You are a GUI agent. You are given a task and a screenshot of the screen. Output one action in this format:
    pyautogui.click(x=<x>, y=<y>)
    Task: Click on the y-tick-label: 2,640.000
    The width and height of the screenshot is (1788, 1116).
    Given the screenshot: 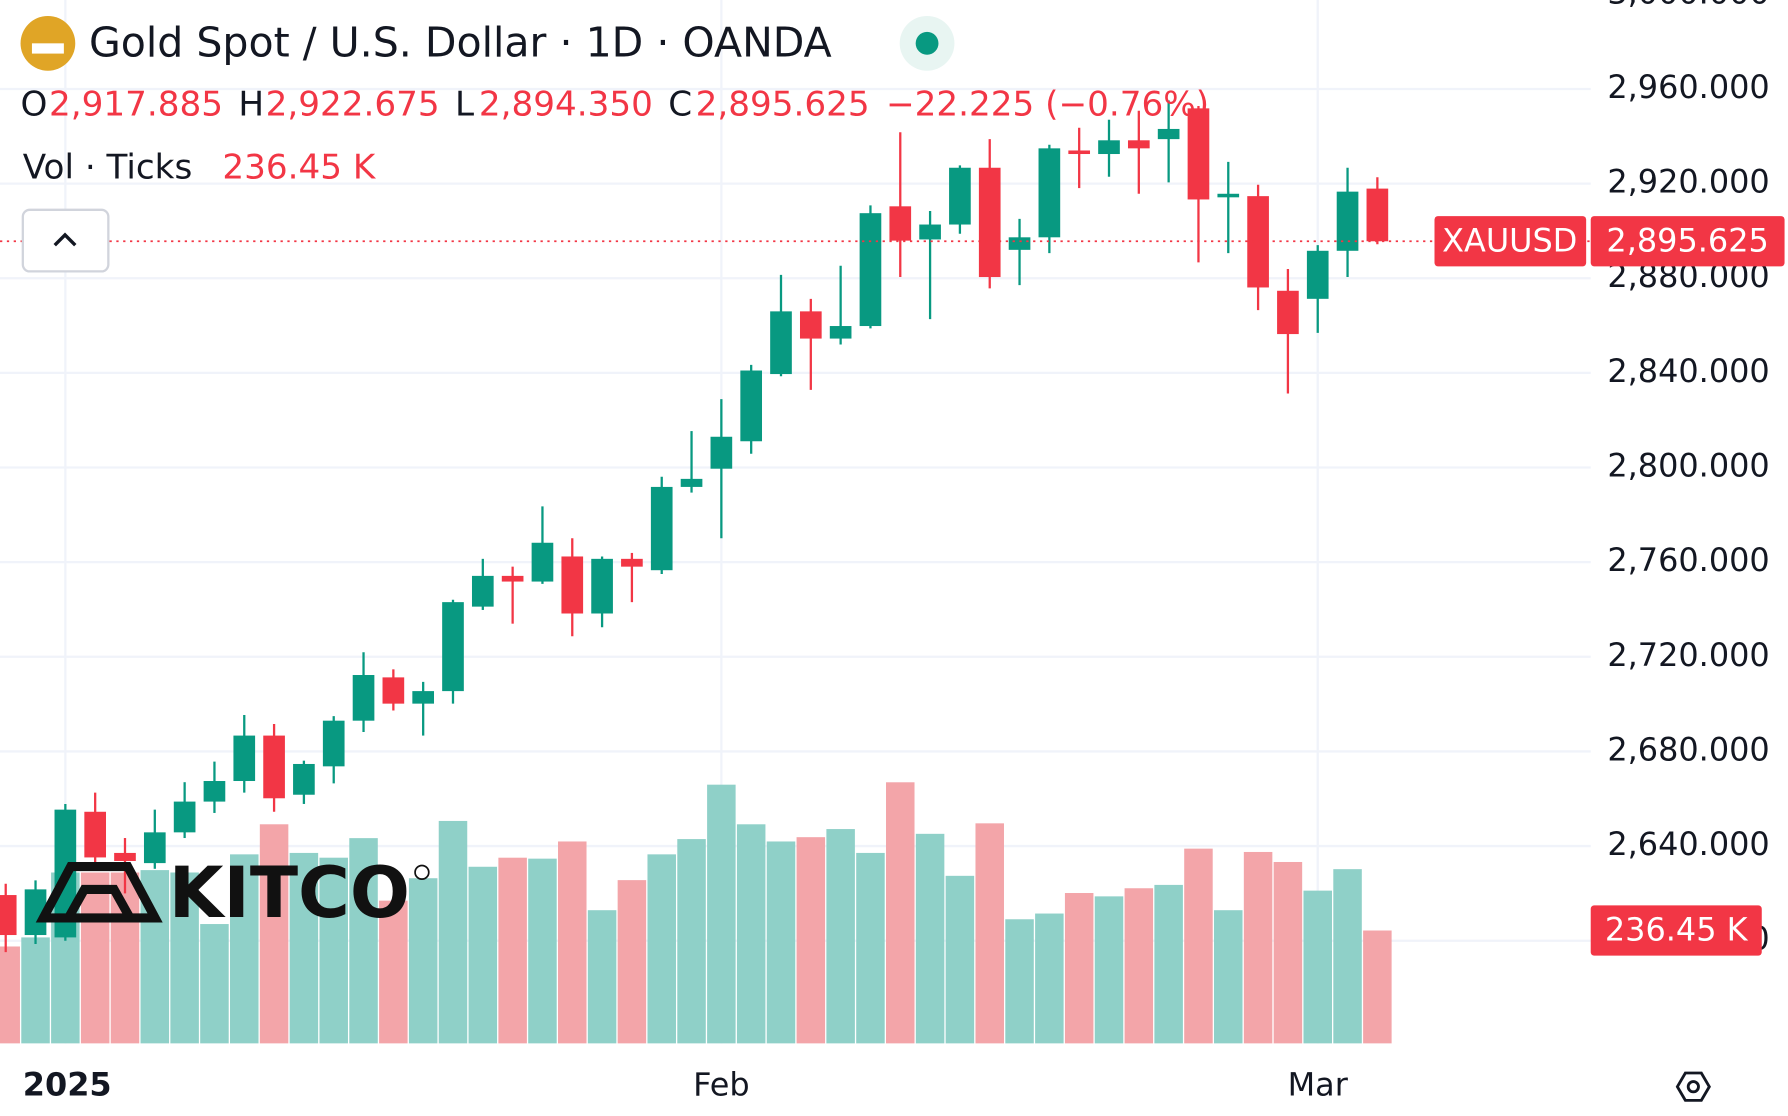 What is the action you would take?
    pyautogui.click(x=1688, y=844)
    